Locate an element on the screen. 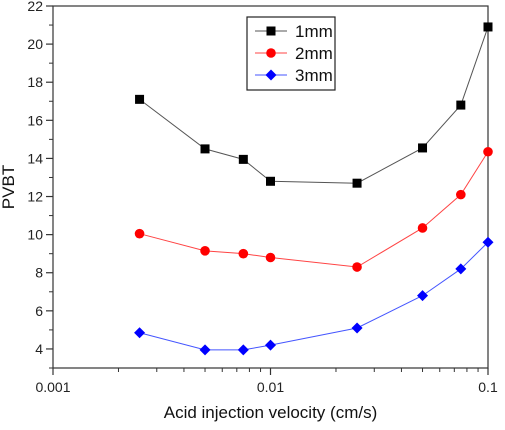  y-tick-label: 6 is located at coordinates (39, 311).